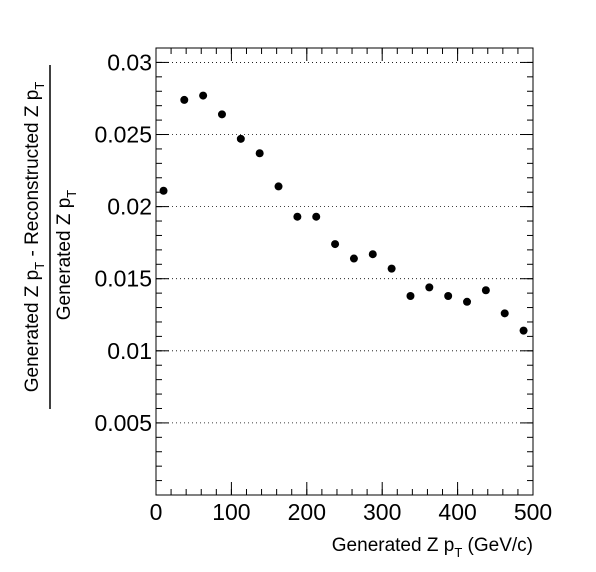 The height and width of the screenshot is (572, 596). I want to click on y-tick-label: 0.015, so click(123, 279).